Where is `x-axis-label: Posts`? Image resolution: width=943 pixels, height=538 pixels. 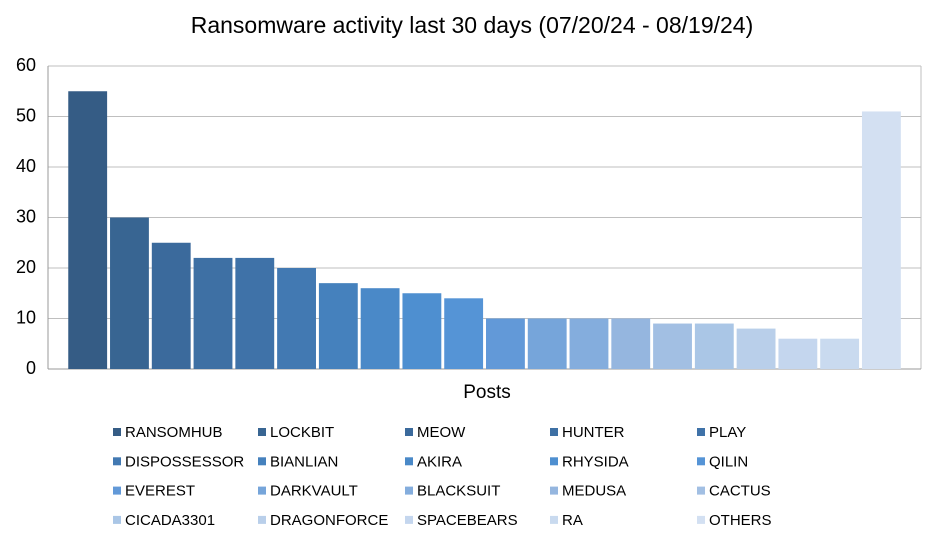 x-axis-label: Posts is located at coordinates (487, 392).